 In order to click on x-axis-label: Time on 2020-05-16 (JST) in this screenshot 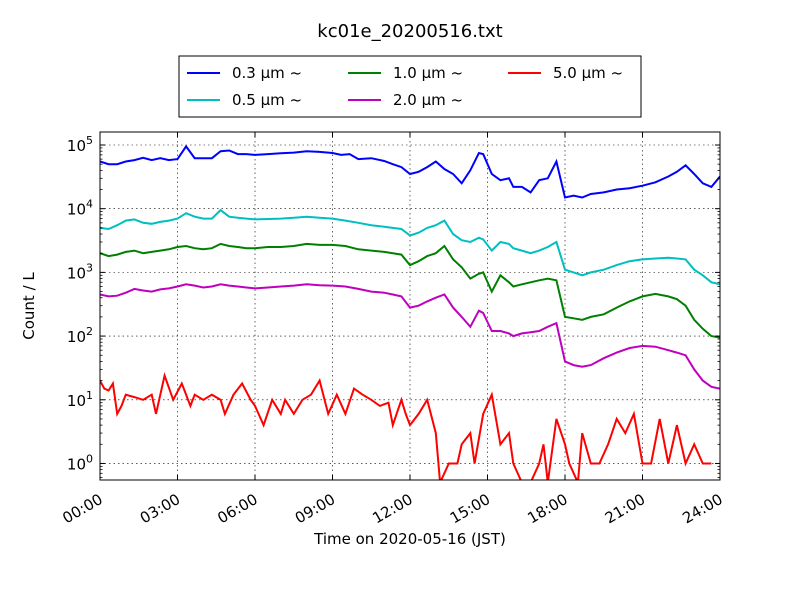, I will do `click(409, 539)`.